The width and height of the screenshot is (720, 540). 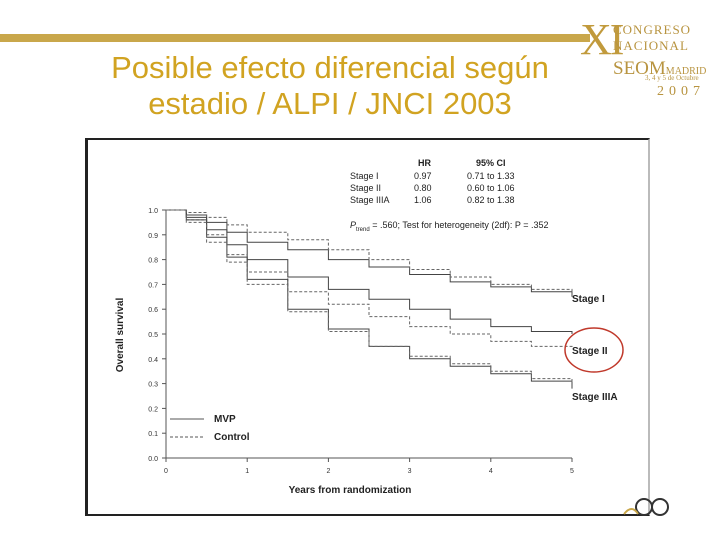 I want to click on table-header-ci: 95% CI, so click(x=491, y=163).